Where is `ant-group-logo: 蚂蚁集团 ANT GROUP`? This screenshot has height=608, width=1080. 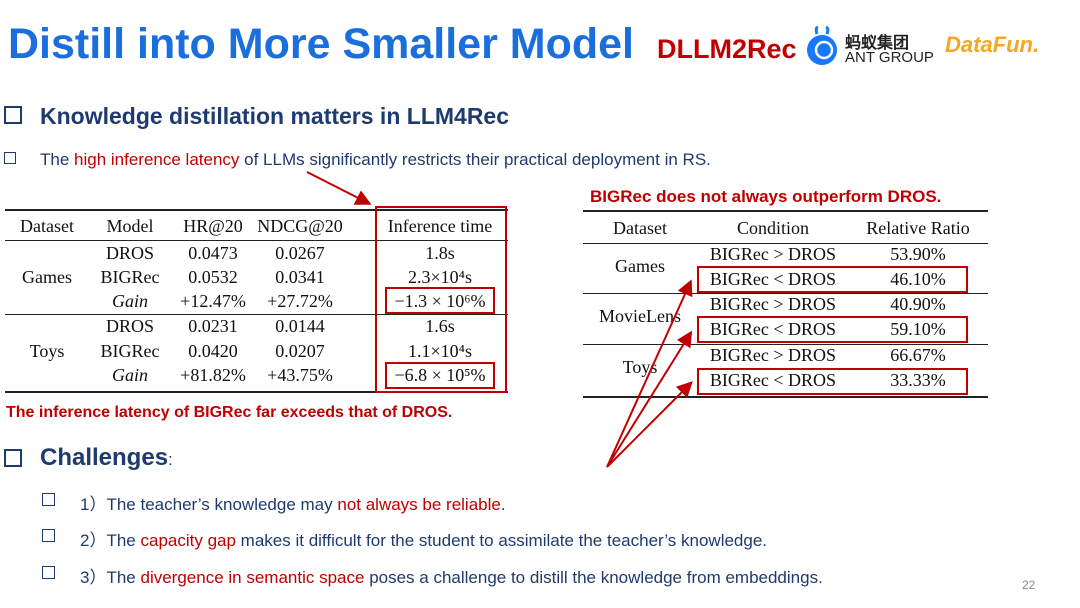 ant-group-logo: 蚂蚁集团 ANT GROUP is located at coordinates (872, 46).